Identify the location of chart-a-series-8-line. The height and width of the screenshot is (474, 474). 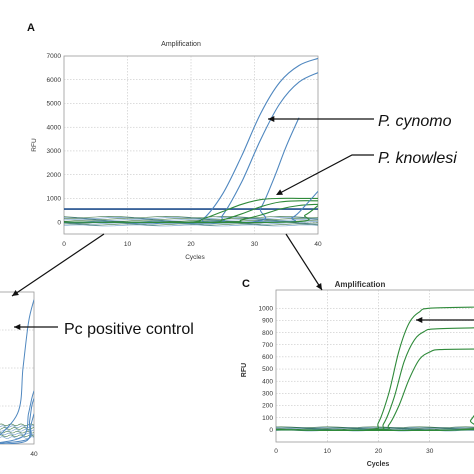
(191, 214).